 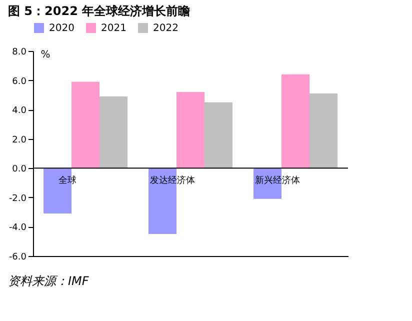 I want to click on x-tick-label: 全球, so click(x=67, y=180).